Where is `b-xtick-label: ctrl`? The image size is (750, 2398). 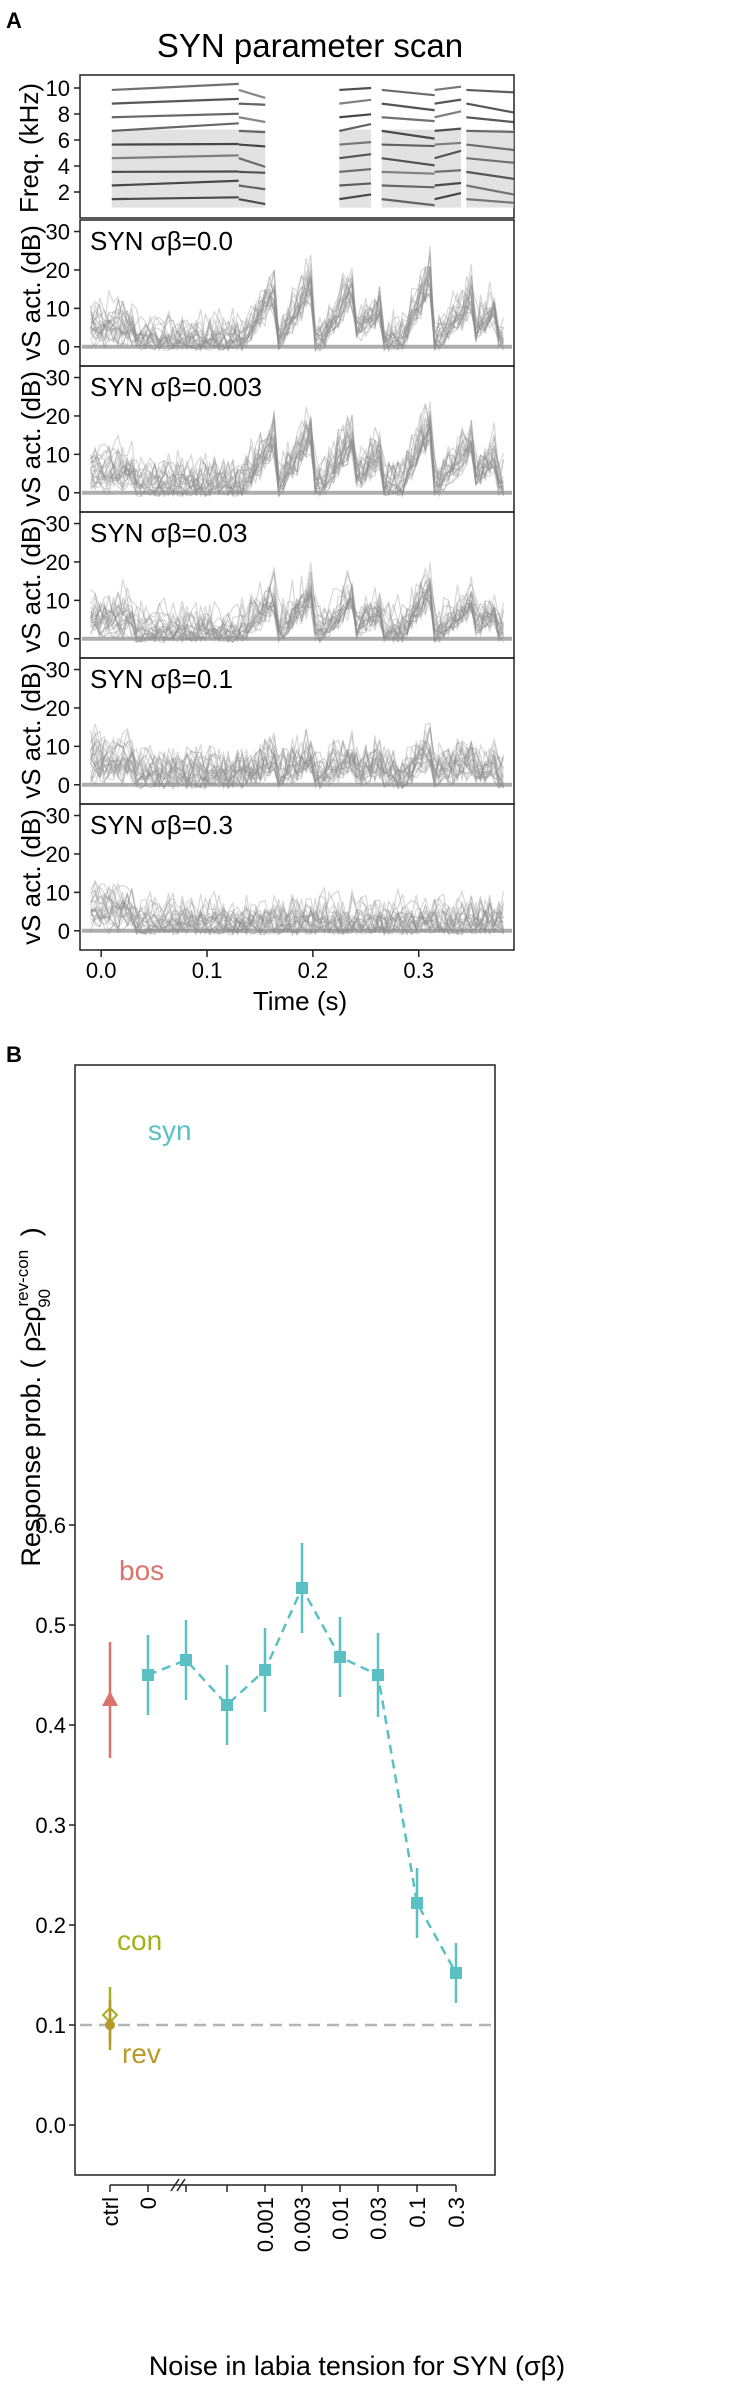 b-xtick-label: ctrl is located at coordinates (110, 2211).